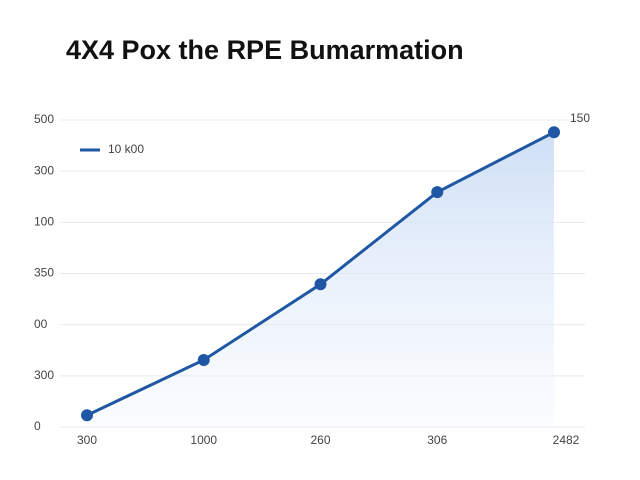  Describe the element at coordinates (44, 273) in the screenshot. I see `y-tick-label: 350` at that location.